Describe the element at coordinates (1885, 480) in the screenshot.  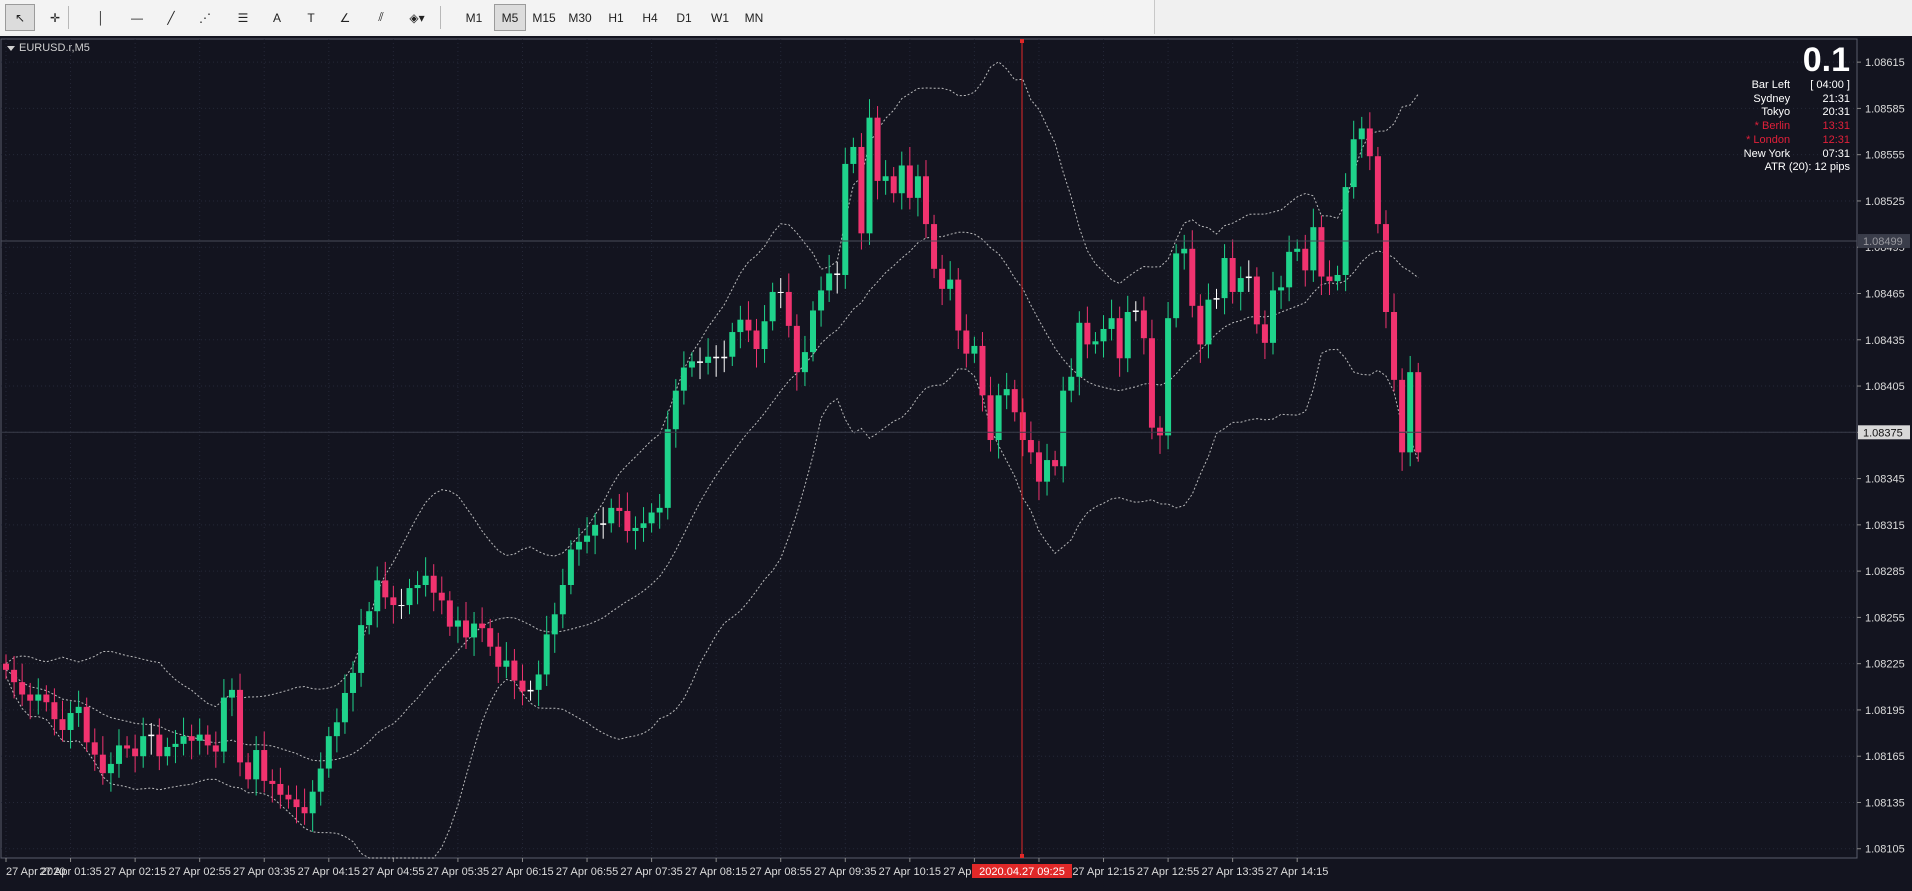
I see `y-tick-label: 1.08345` at that location.